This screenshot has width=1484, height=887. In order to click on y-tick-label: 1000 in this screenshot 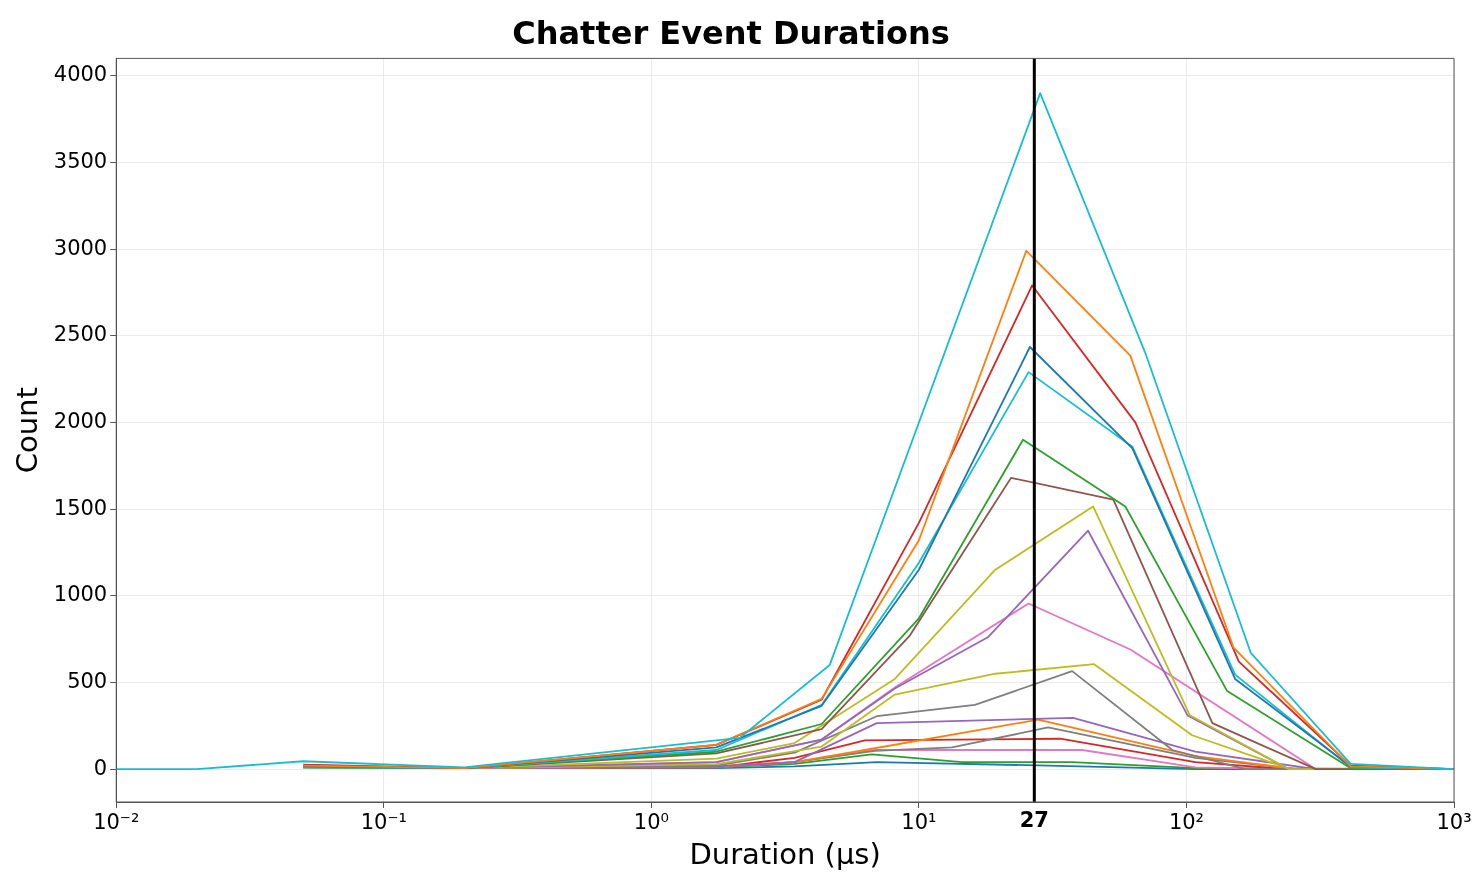, I will do `click(80, 594)`.